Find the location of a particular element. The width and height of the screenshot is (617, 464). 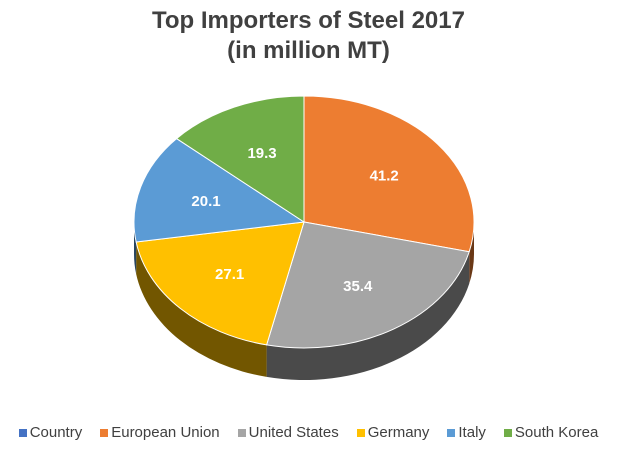

slice-european-union is located at coordinates (389, 174).